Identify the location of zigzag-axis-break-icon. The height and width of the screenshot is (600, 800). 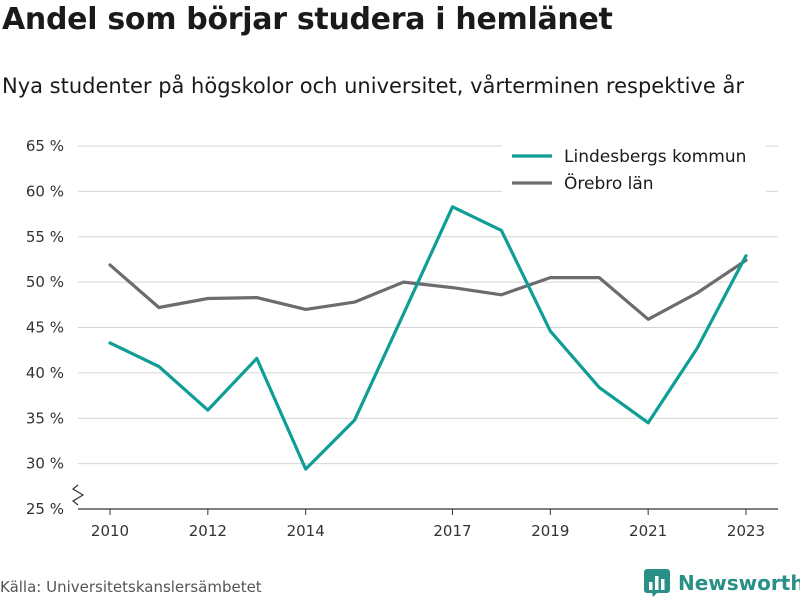
(78, 495).